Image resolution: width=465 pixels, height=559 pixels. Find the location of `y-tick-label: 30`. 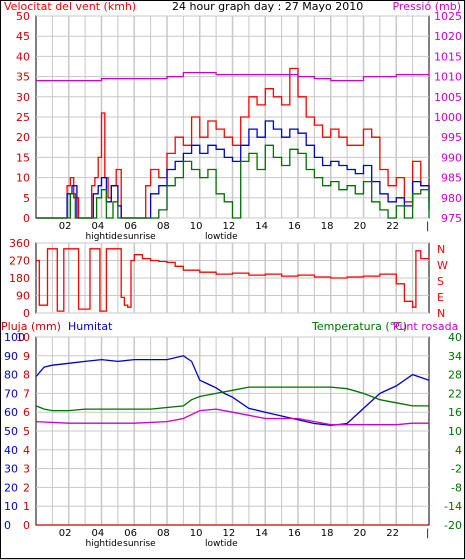

y-tick-label: 30 is located at coordinates (23, 97).